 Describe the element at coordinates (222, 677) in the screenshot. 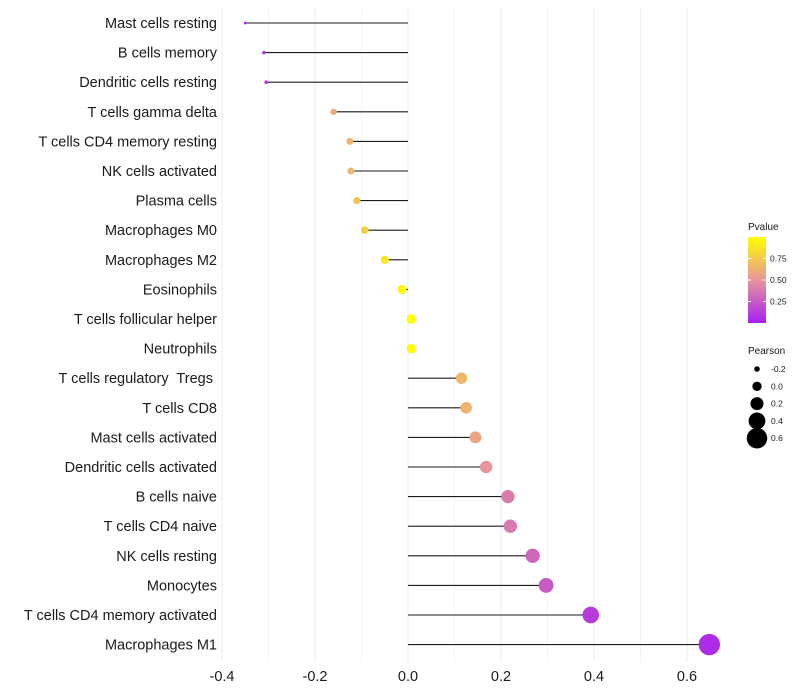

I see `x-tick-label: -0.4` at that location.